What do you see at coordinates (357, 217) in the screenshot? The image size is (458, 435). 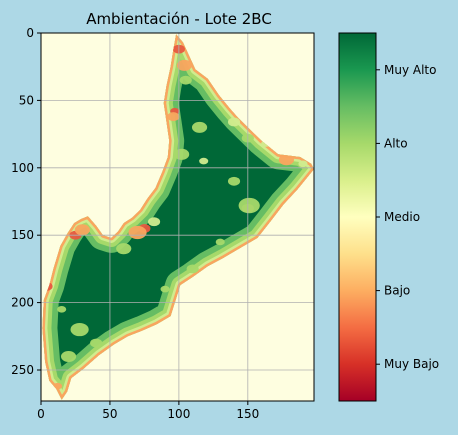 I see `colorbar-gradient` at bounding box center [357, 217].